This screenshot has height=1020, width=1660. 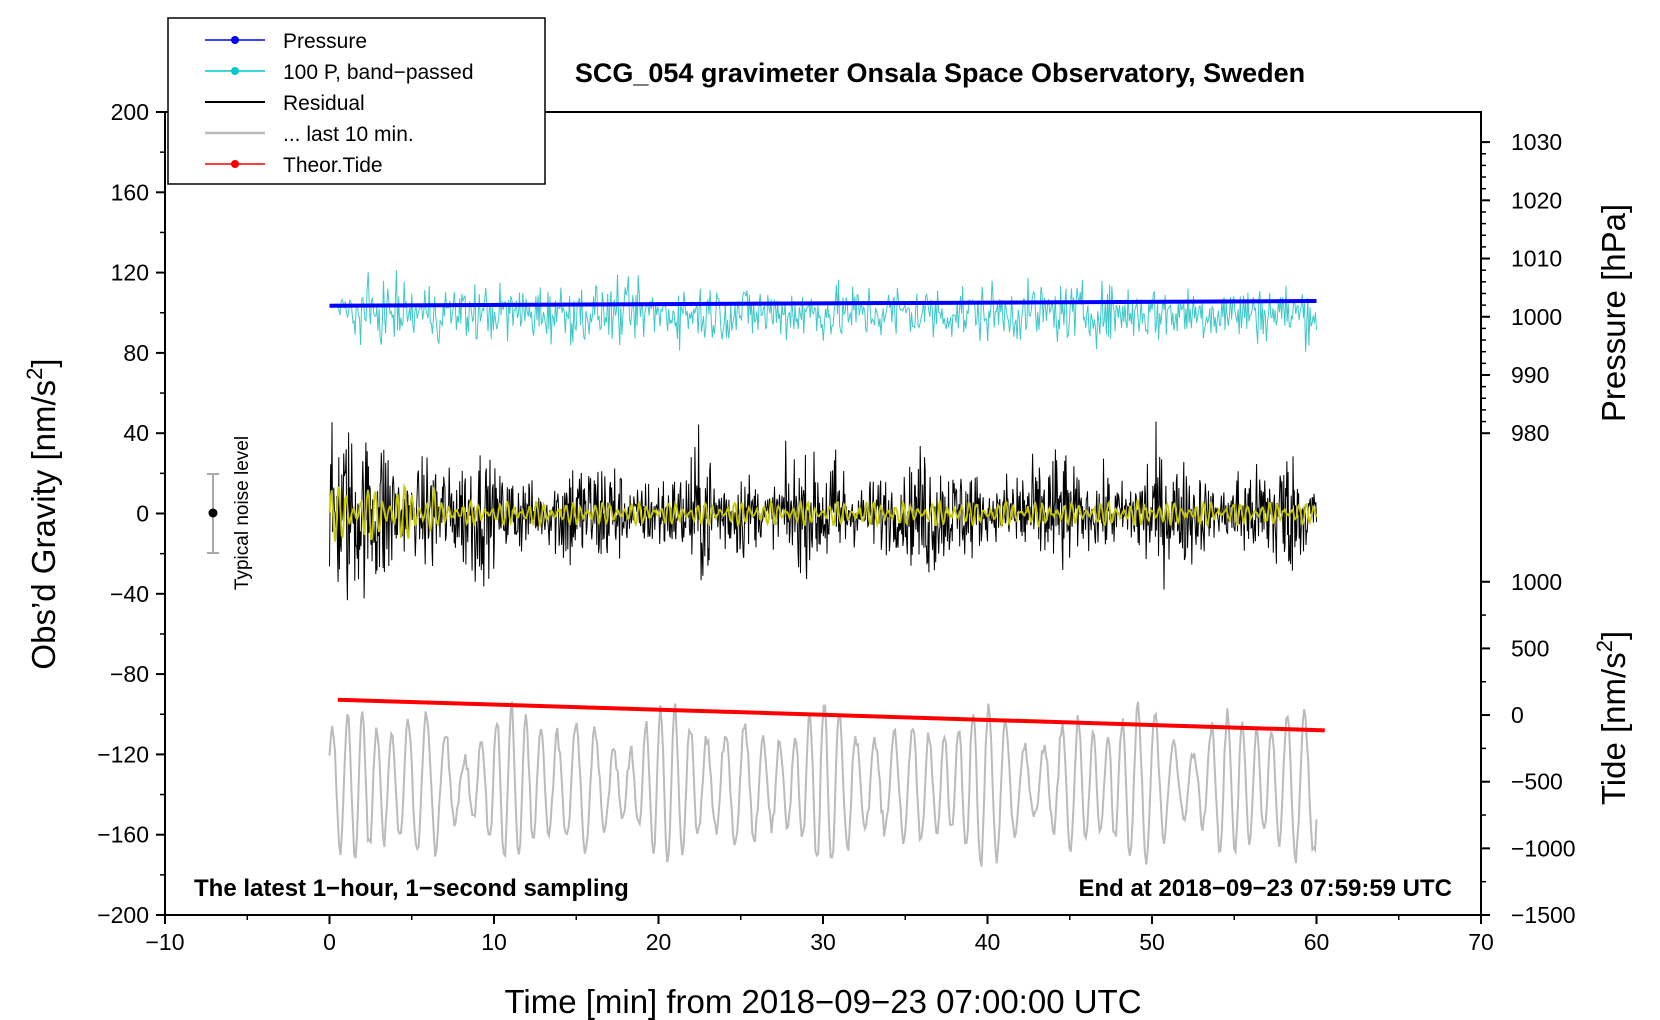 I want to click on footer-right-label: End at 2018−09−23 07:59:59 UTC, so click(x=1265, y=888).